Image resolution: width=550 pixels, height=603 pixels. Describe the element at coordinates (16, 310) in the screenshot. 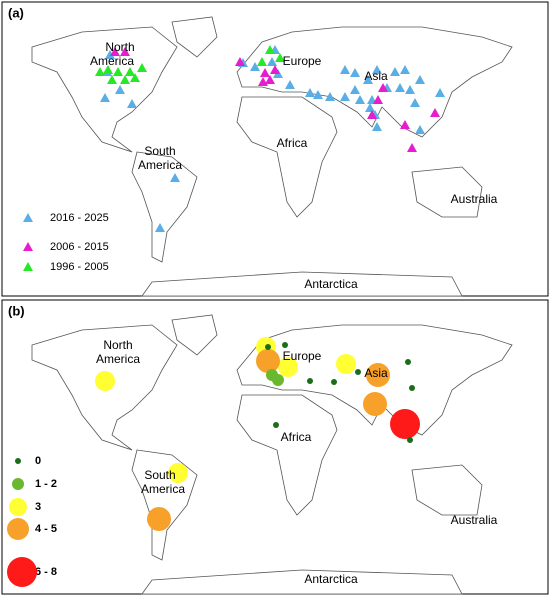

I see `panel-label: (b)` at that location.